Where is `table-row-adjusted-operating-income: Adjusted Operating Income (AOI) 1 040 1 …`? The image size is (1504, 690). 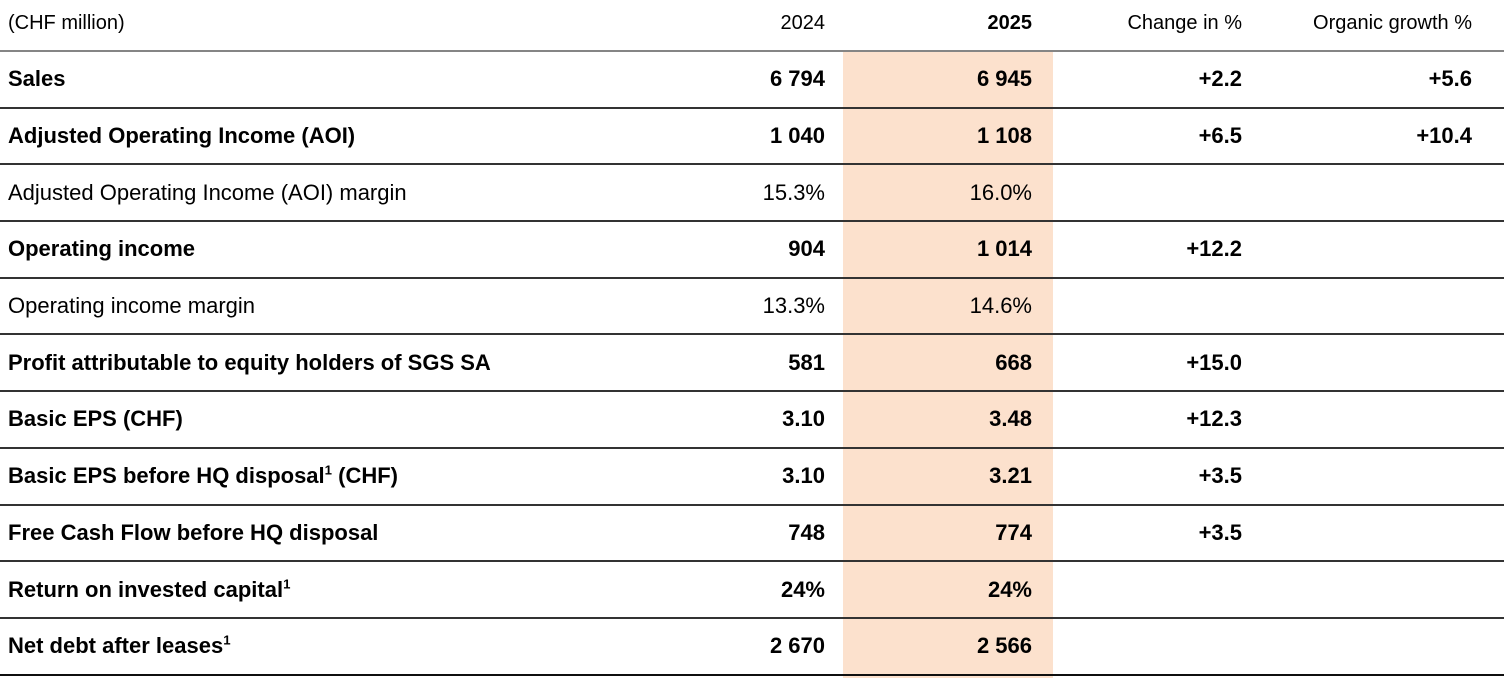 table-row-adjusted-operating-income: Adjusted Operating Income (AOI) 1 040 1 … is located at coordinates (752, 137).